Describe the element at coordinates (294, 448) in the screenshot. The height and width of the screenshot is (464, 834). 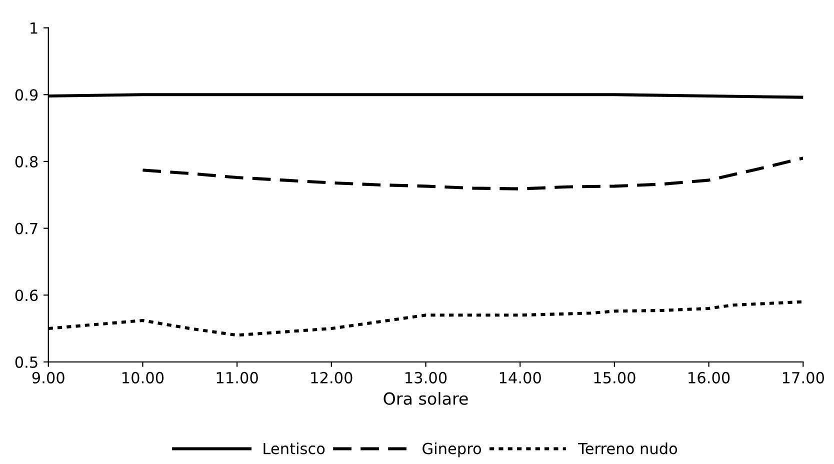
I see `legend-label: Lentisco` at that location.